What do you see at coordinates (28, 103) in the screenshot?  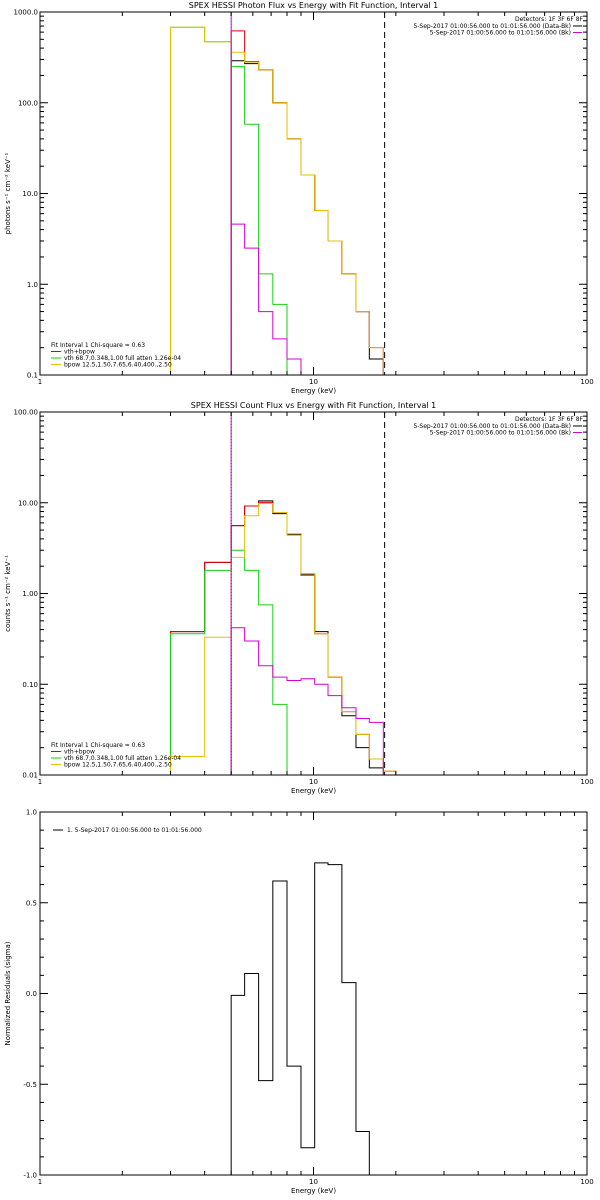 I see `y-tick-label: 100.0` at bounding box center [28, 103].